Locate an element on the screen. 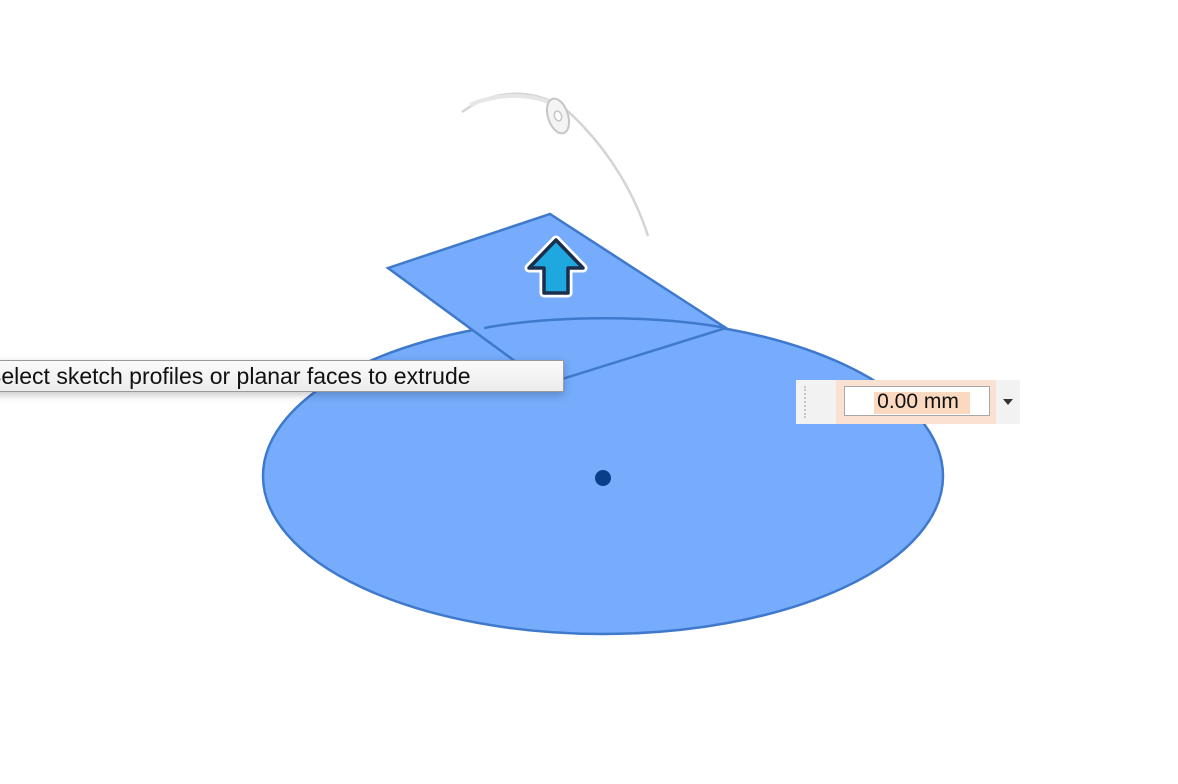  distance-field-container: 0.00 mm is located at coordinates (916, 402).